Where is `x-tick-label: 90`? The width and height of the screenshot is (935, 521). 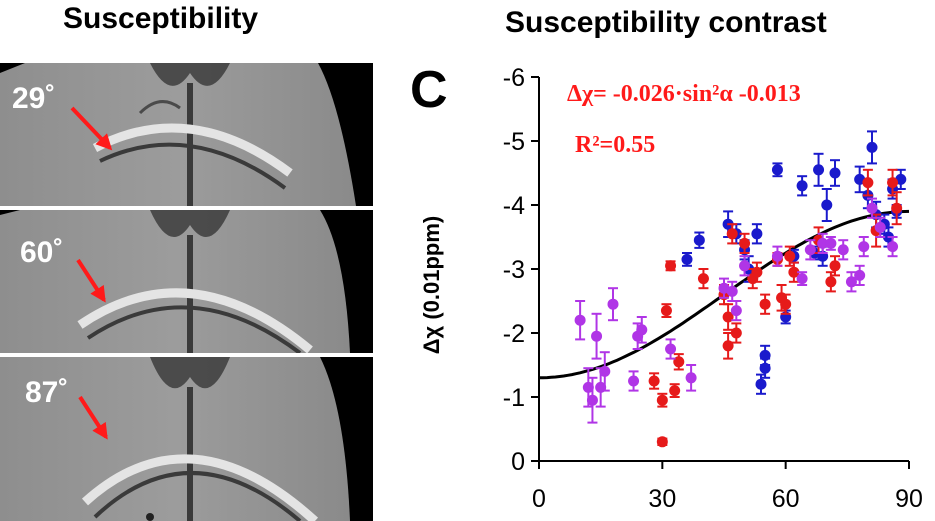 x-tick-label: 90 is located at coordinates (909, 499).